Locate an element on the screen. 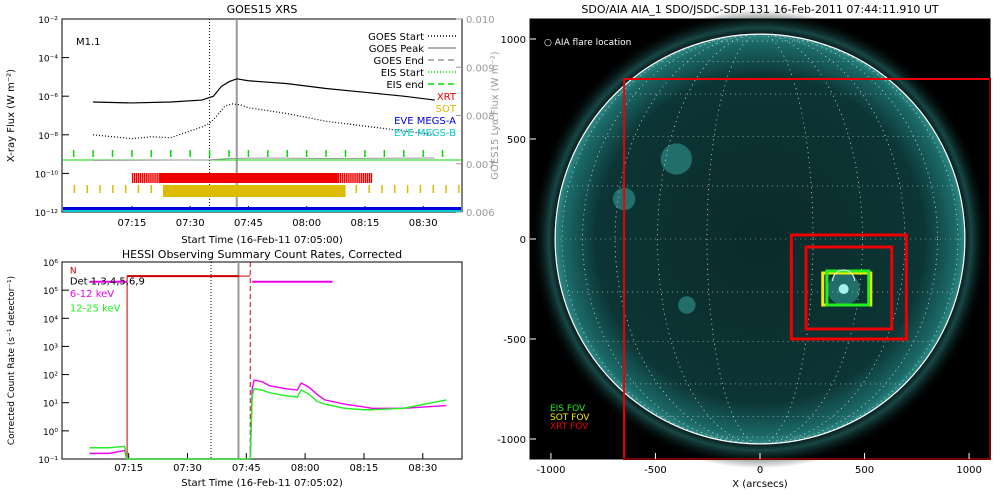 The image size is (1000, 500). hessi-annotation-detectors: Det 1,3,4,5,6,9 is located at coordinates (107, 282).